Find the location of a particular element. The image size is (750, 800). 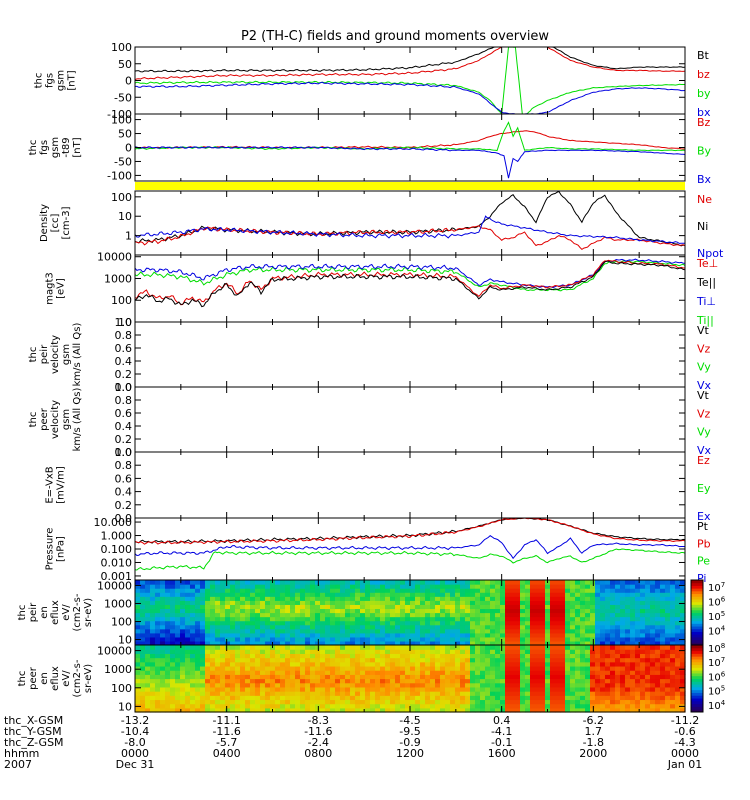

ephem-value: -11.6 is located at coordinates (318, 731).